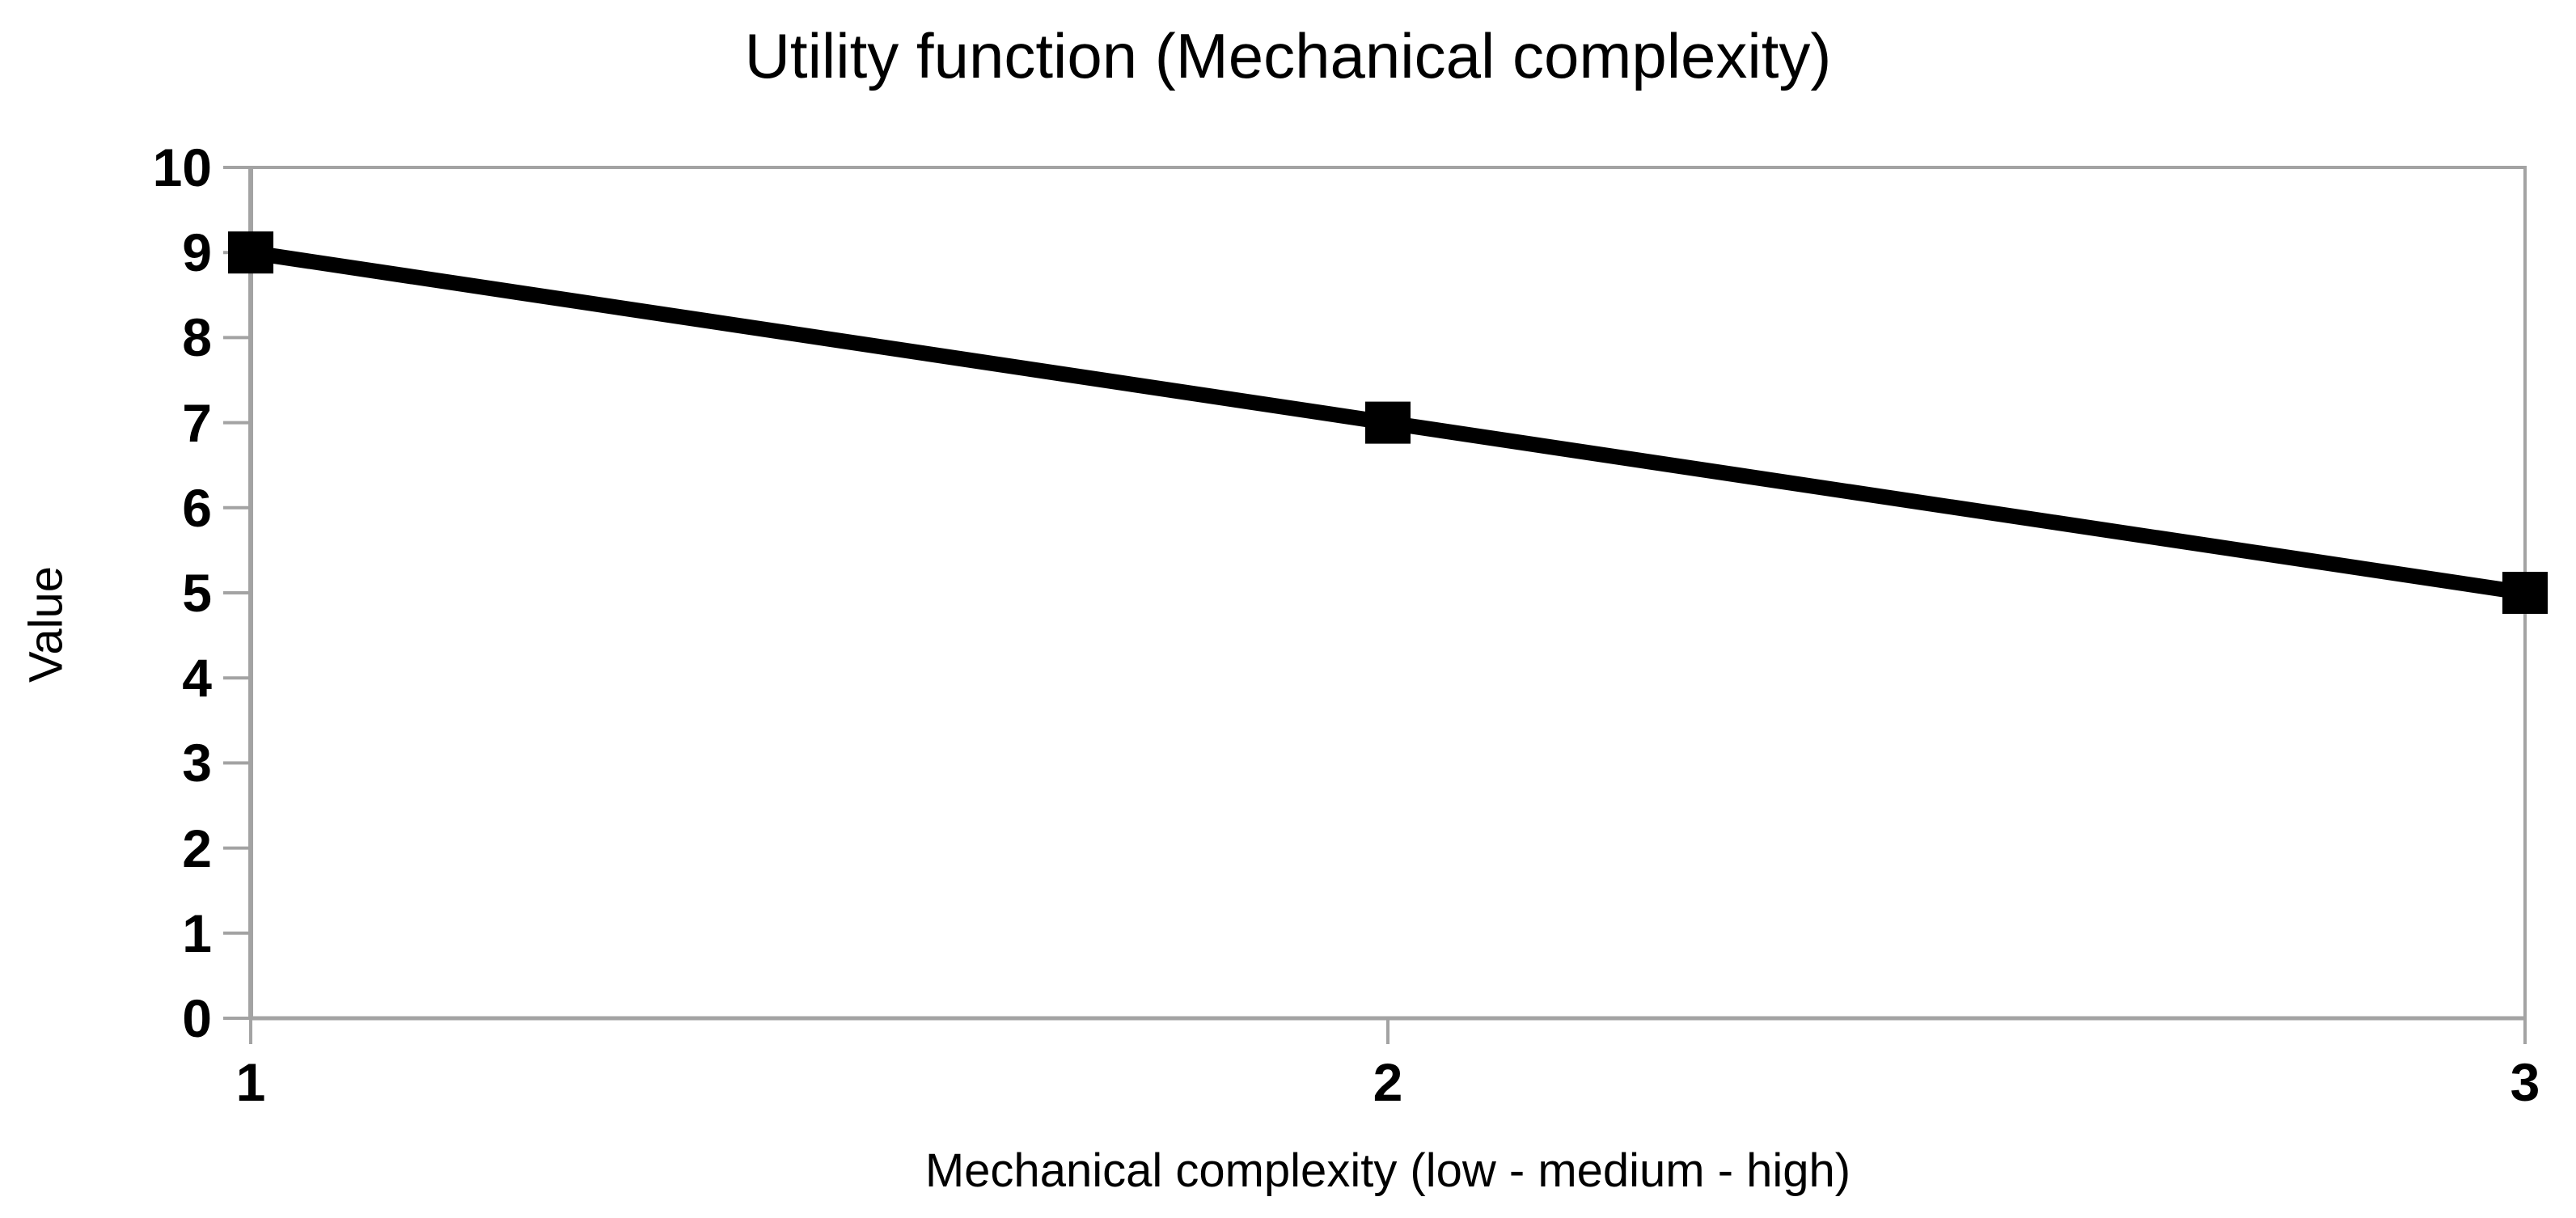 This screenshot has width=2576, height=1218. What do you see at coordinates (251, 1082) in the screenshot?
I see `x-tick-label: 1` at bounding box center [251, 1082].